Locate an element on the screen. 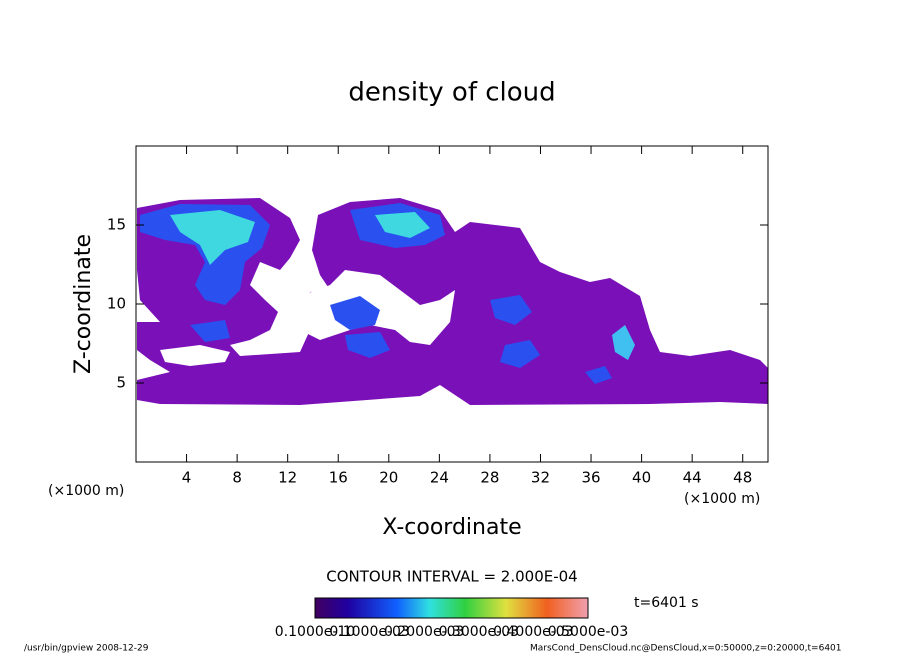  x-tick-label: 16 is located at coordinates (338, 478).